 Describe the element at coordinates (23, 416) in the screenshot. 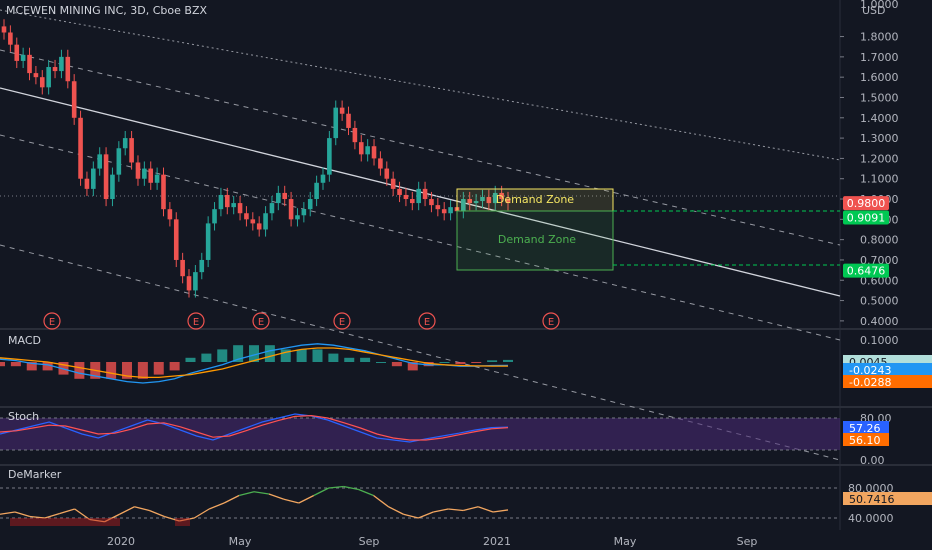

I see `stoch-label: Stoch` at that location.